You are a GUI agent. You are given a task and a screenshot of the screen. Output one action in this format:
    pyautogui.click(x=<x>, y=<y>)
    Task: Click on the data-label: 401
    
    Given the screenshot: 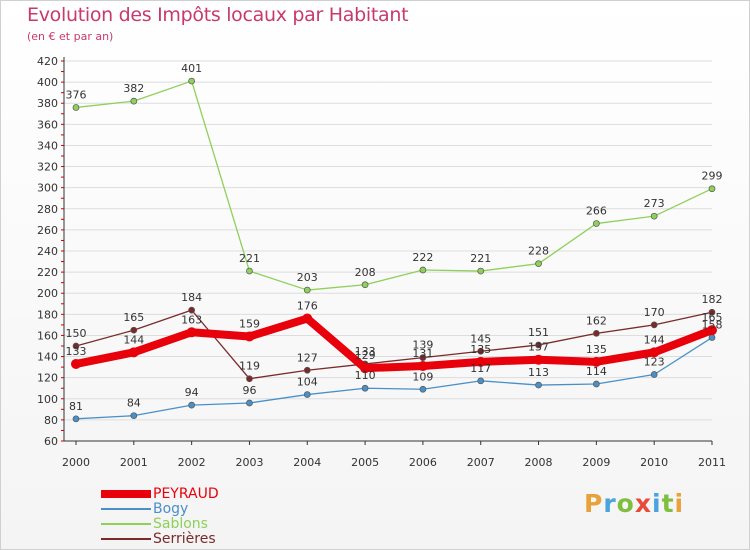 What is the action you would take?
    pyautogui.click(x=191, y=68)
    